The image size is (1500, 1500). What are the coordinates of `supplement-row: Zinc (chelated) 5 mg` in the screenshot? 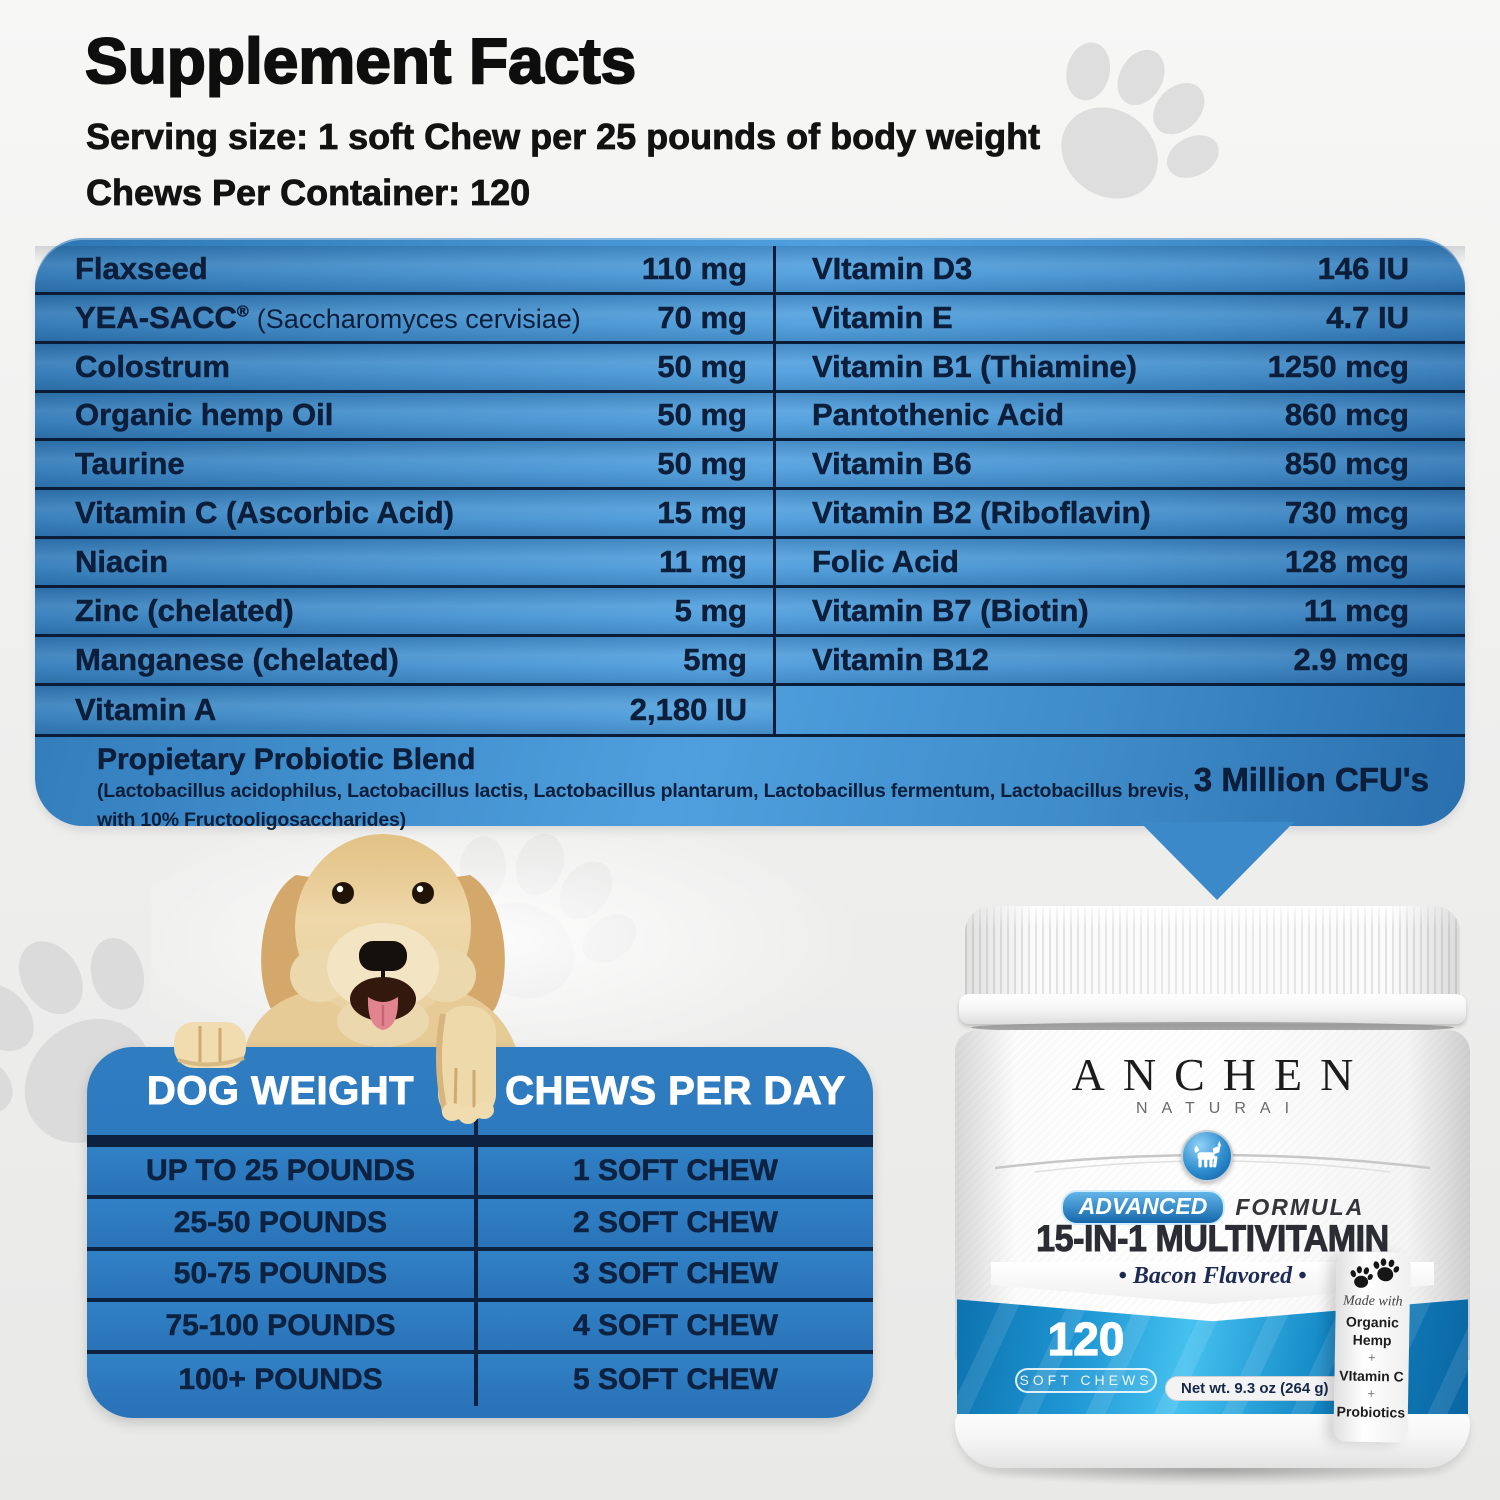 It's located at (404, 612).